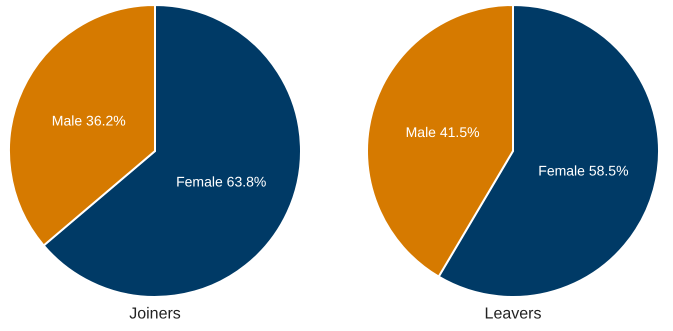 This screenshot has width=673, height=331. What do you see at coordinates (89, 120) in the screenshot?
I see `slice-label: Male 36.2%` at bounding box center [89, 120].